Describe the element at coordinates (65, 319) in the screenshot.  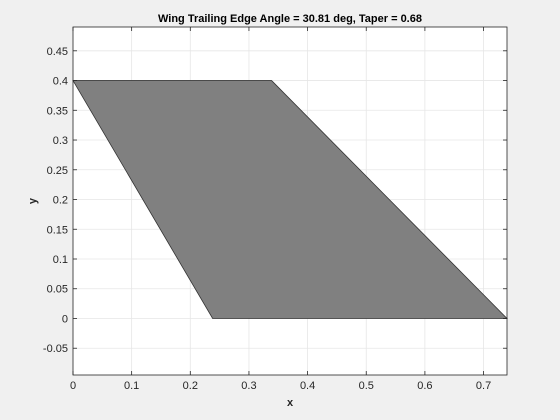
I see `y-tick-label: 0` at that location.